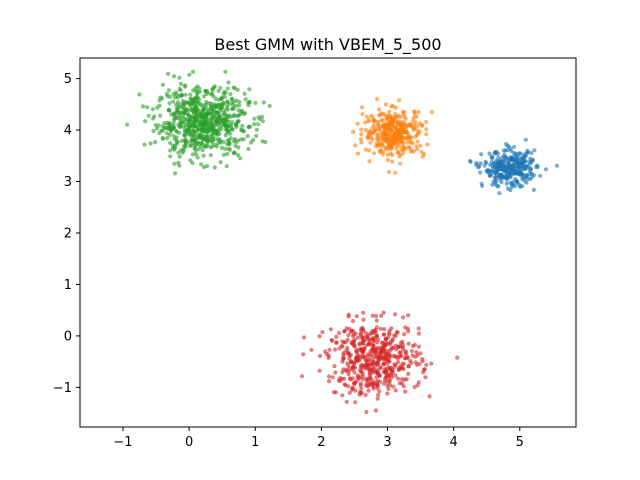 Image resolution: width=640 pixels, height=480 pixels. What do you see at coordinates (68, 79) in the screenshot?
I see `y-tick-label: 5` at bounding box center [68, 79].